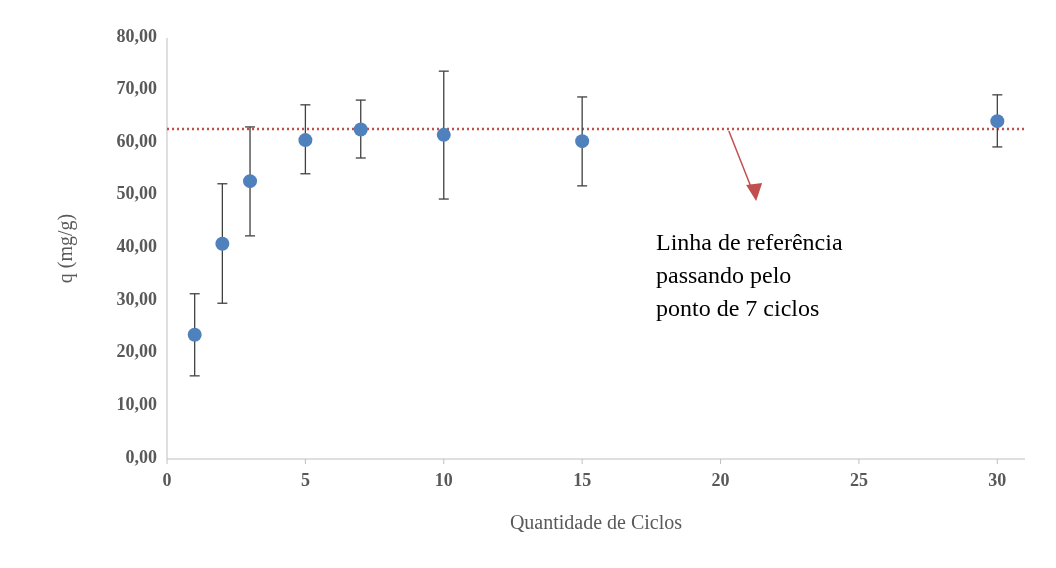 The height and width of the screenshot is (568, 1056). I want to click on y-axis-title: q (mg/g), so click(65, 248).